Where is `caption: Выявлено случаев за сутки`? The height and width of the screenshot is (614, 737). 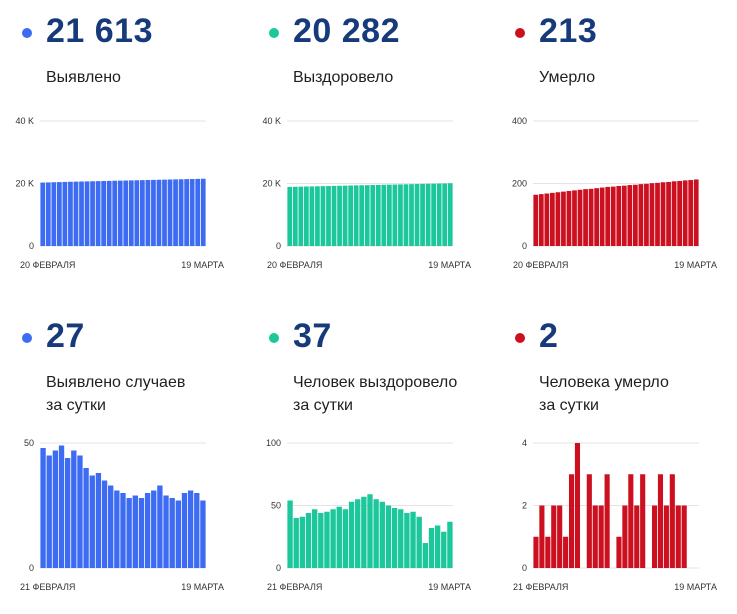 caption: Выявлено случаев за сутки is located at coordinates (115, 394).